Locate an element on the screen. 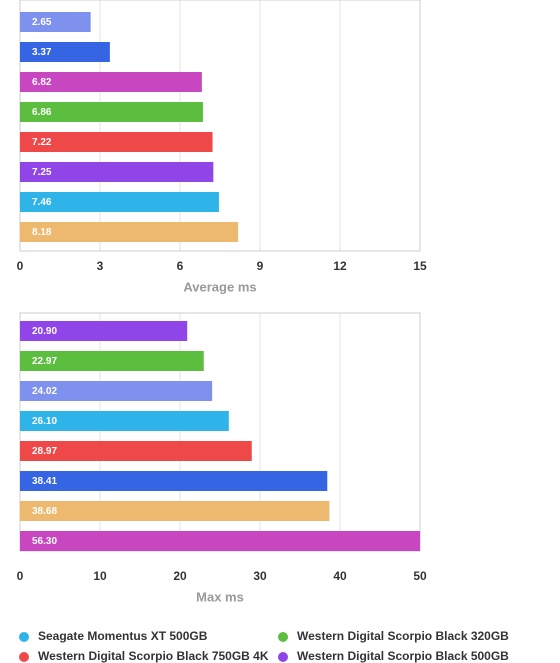  x-tick-label: 15 is located at coordinates (420, 266).